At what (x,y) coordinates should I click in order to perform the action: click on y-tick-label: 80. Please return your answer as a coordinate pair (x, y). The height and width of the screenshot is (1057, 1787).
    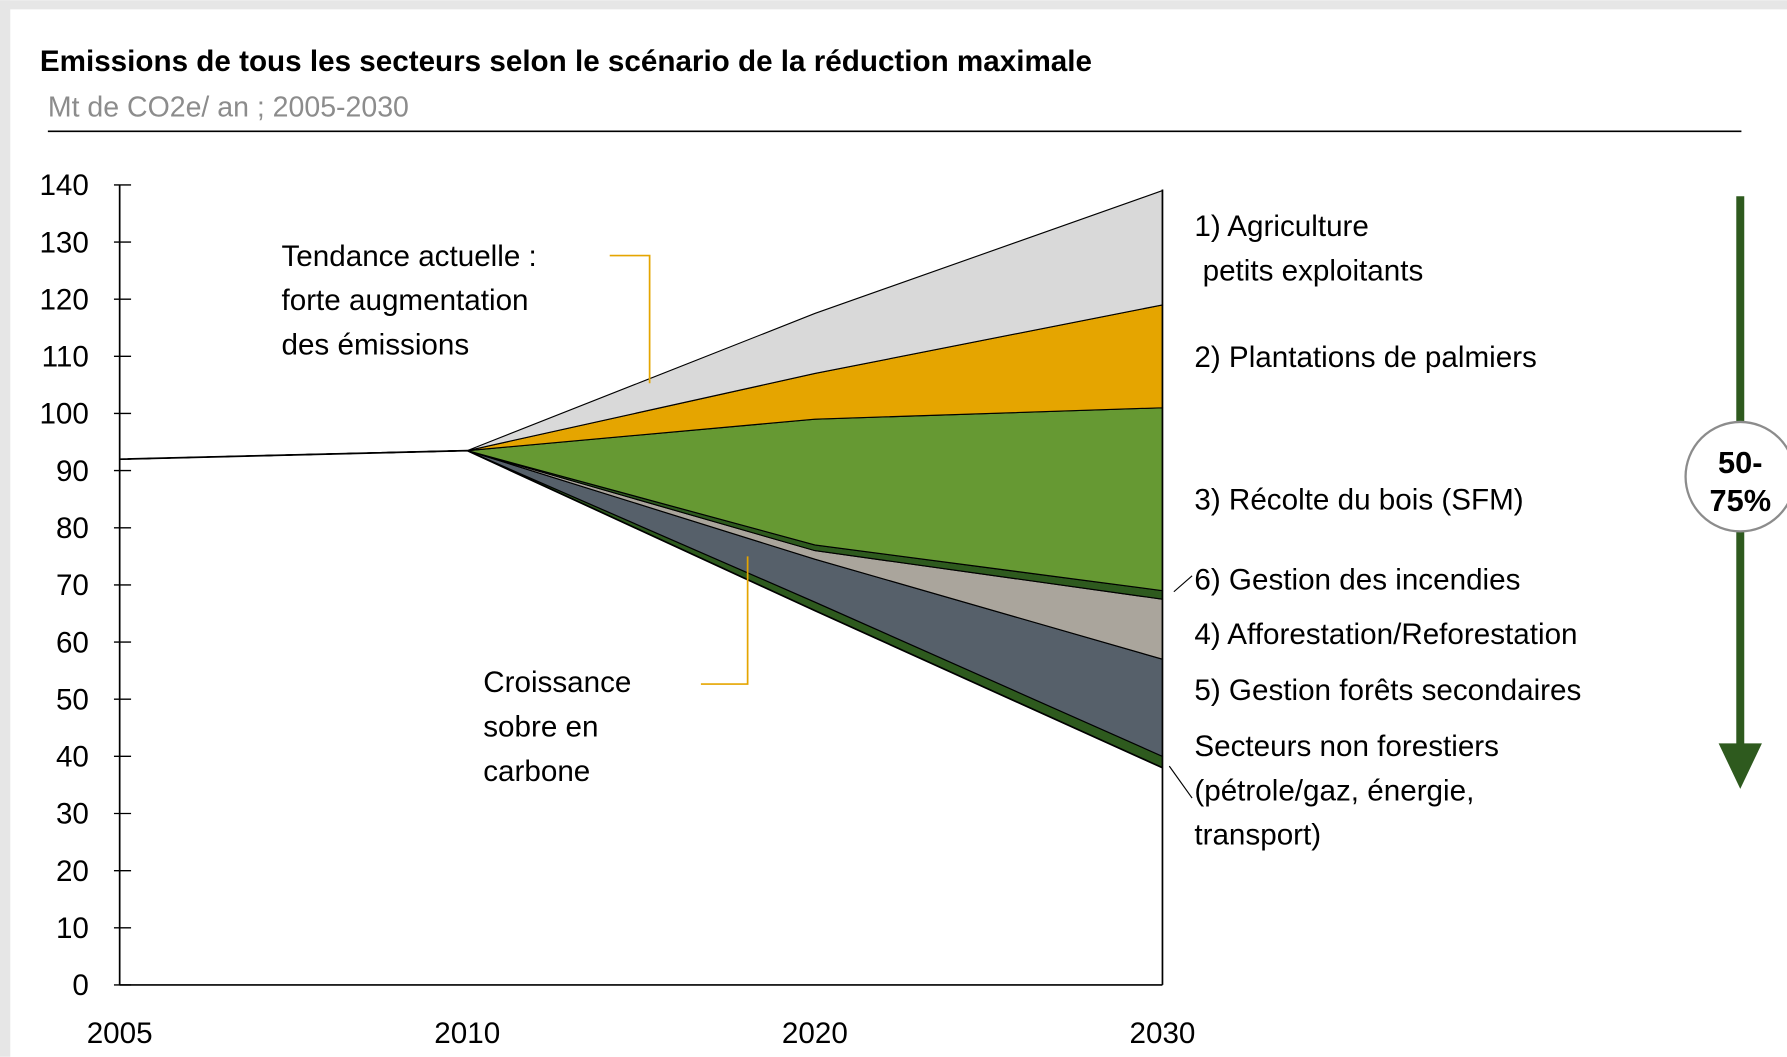
    Looking at the image, I should click on (72, 528).